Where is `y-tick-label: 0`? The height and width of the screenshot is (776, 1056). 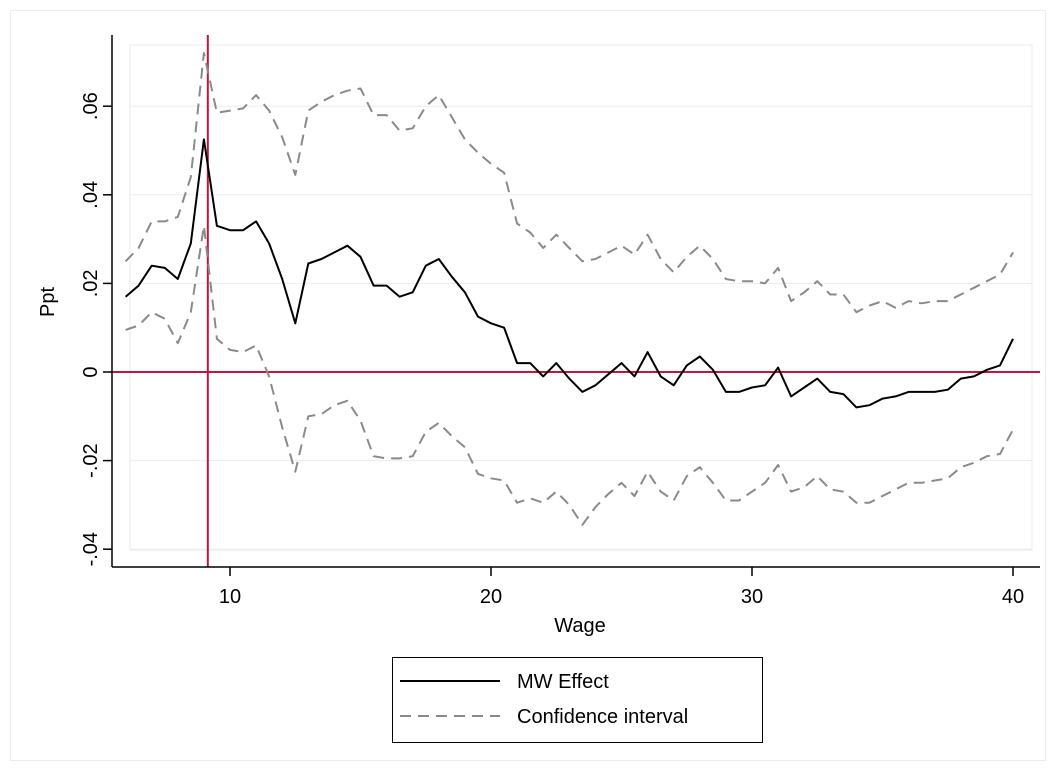
y-tick-label: 0 is located at coordinates (91, 371).